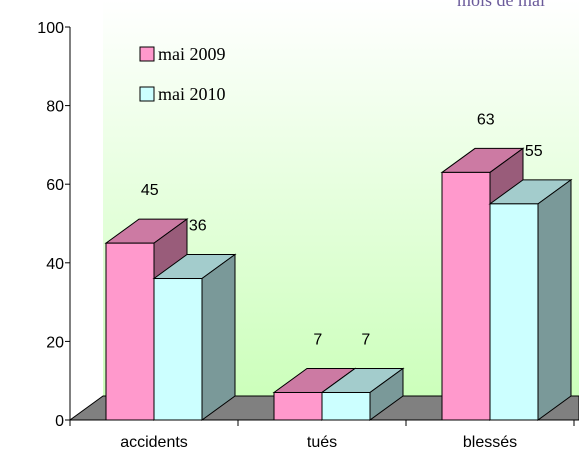 Image resolution: width=579 pixels, height=450 pixels. Describe the element at coordinates (192, 94) in the screenshot. I see `legend-label: mai 2010` at that location.